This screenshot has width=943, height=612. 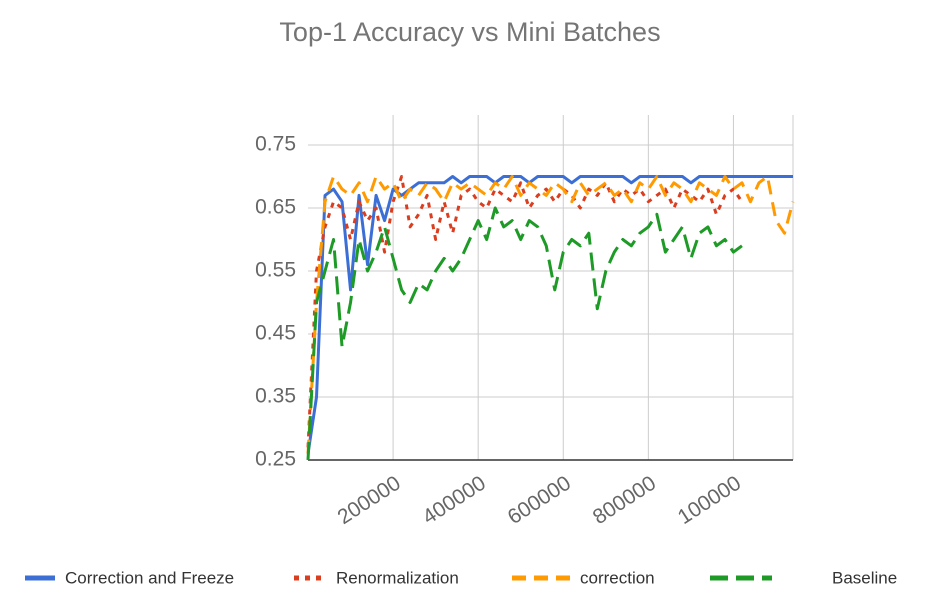 What do you see at coordinates (275, 333) in the screenshot?
I see `y-tick-label: 0.45` at bounding box center [275, 333].